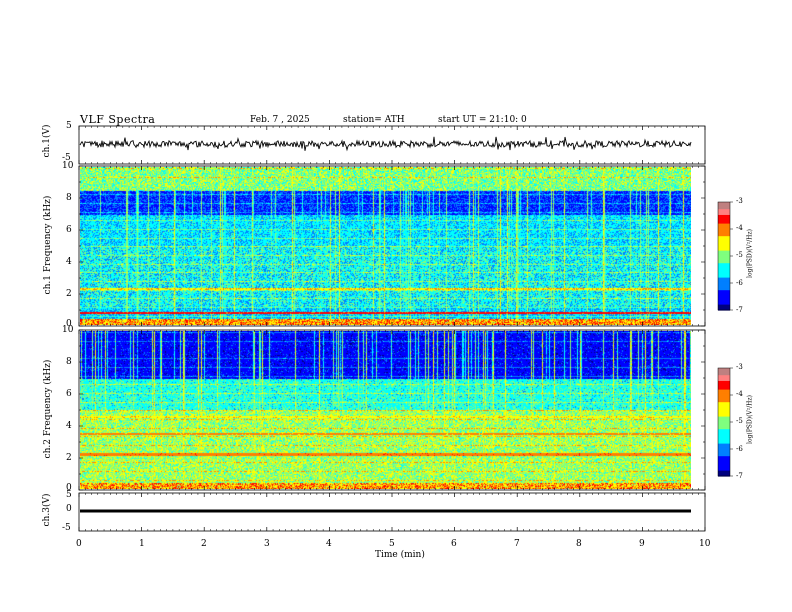 The image size is (792, 612). Describe the element at coordinates (69, 230) in the screenshot. I see `ch1-spec-ytick-6: 6` at that location.